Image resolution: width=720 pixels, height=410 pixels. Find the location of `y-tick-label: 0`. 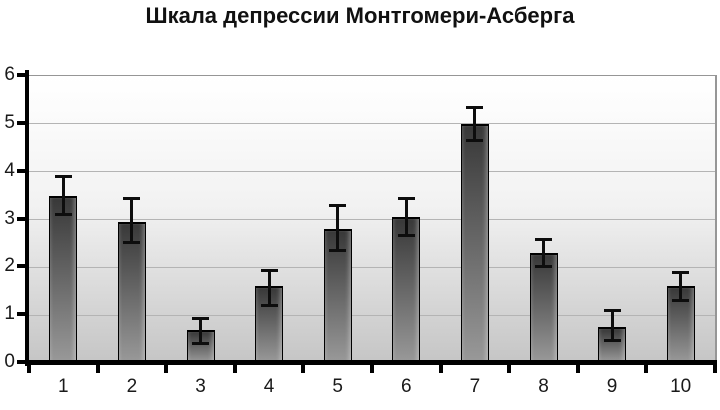

y-tick-label: 0 is located at coordinates (9, 361).